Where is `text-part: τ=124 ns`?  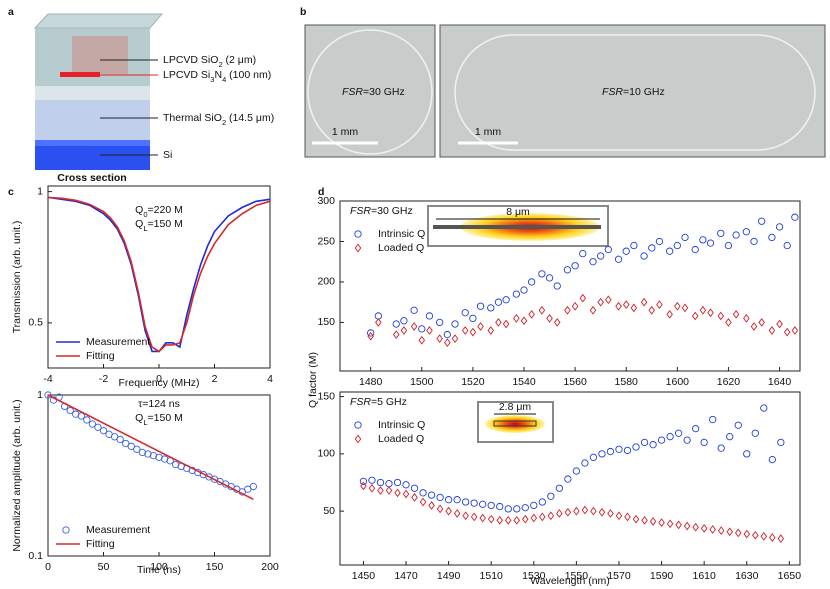
text-part: τ=124 ns is located at coordinates (159, 404).